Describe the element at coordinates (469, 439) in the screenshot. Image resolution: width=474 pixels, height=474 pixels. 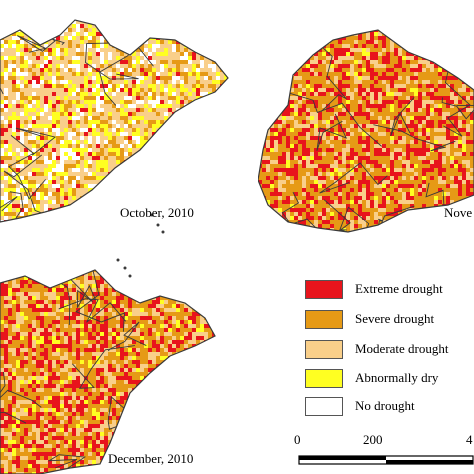
I see `scale-label-400: 4` at that location.